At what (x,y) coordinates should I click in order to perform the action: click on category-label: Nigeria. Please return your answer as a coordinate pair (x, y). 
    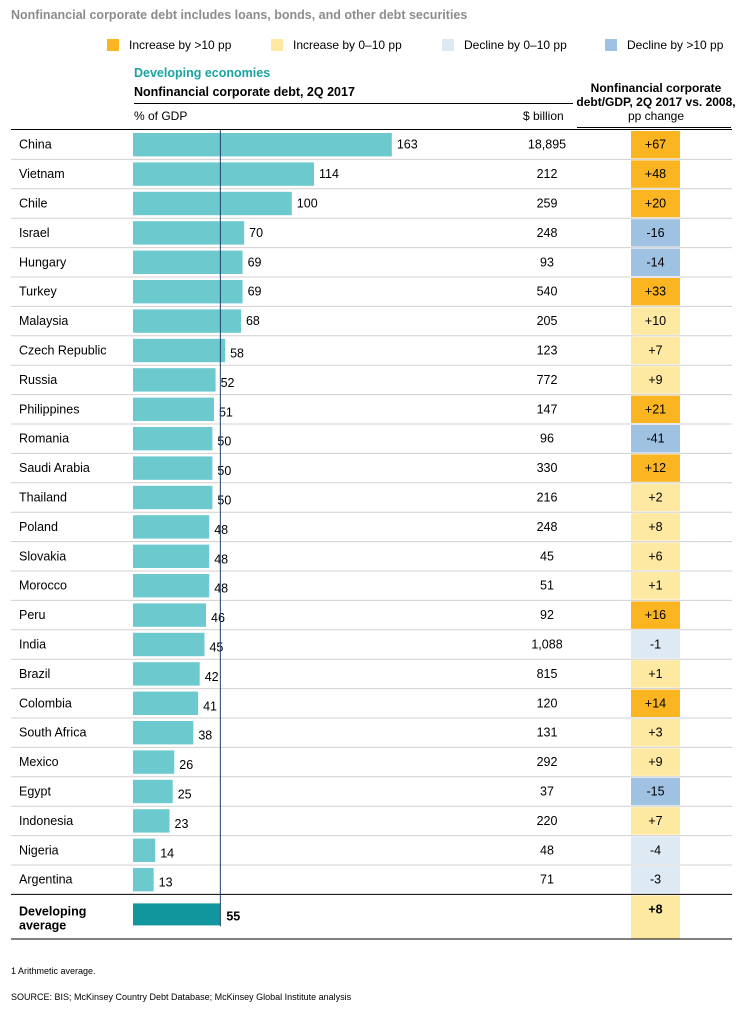
    Looking at the image, I should click on (39, 850).